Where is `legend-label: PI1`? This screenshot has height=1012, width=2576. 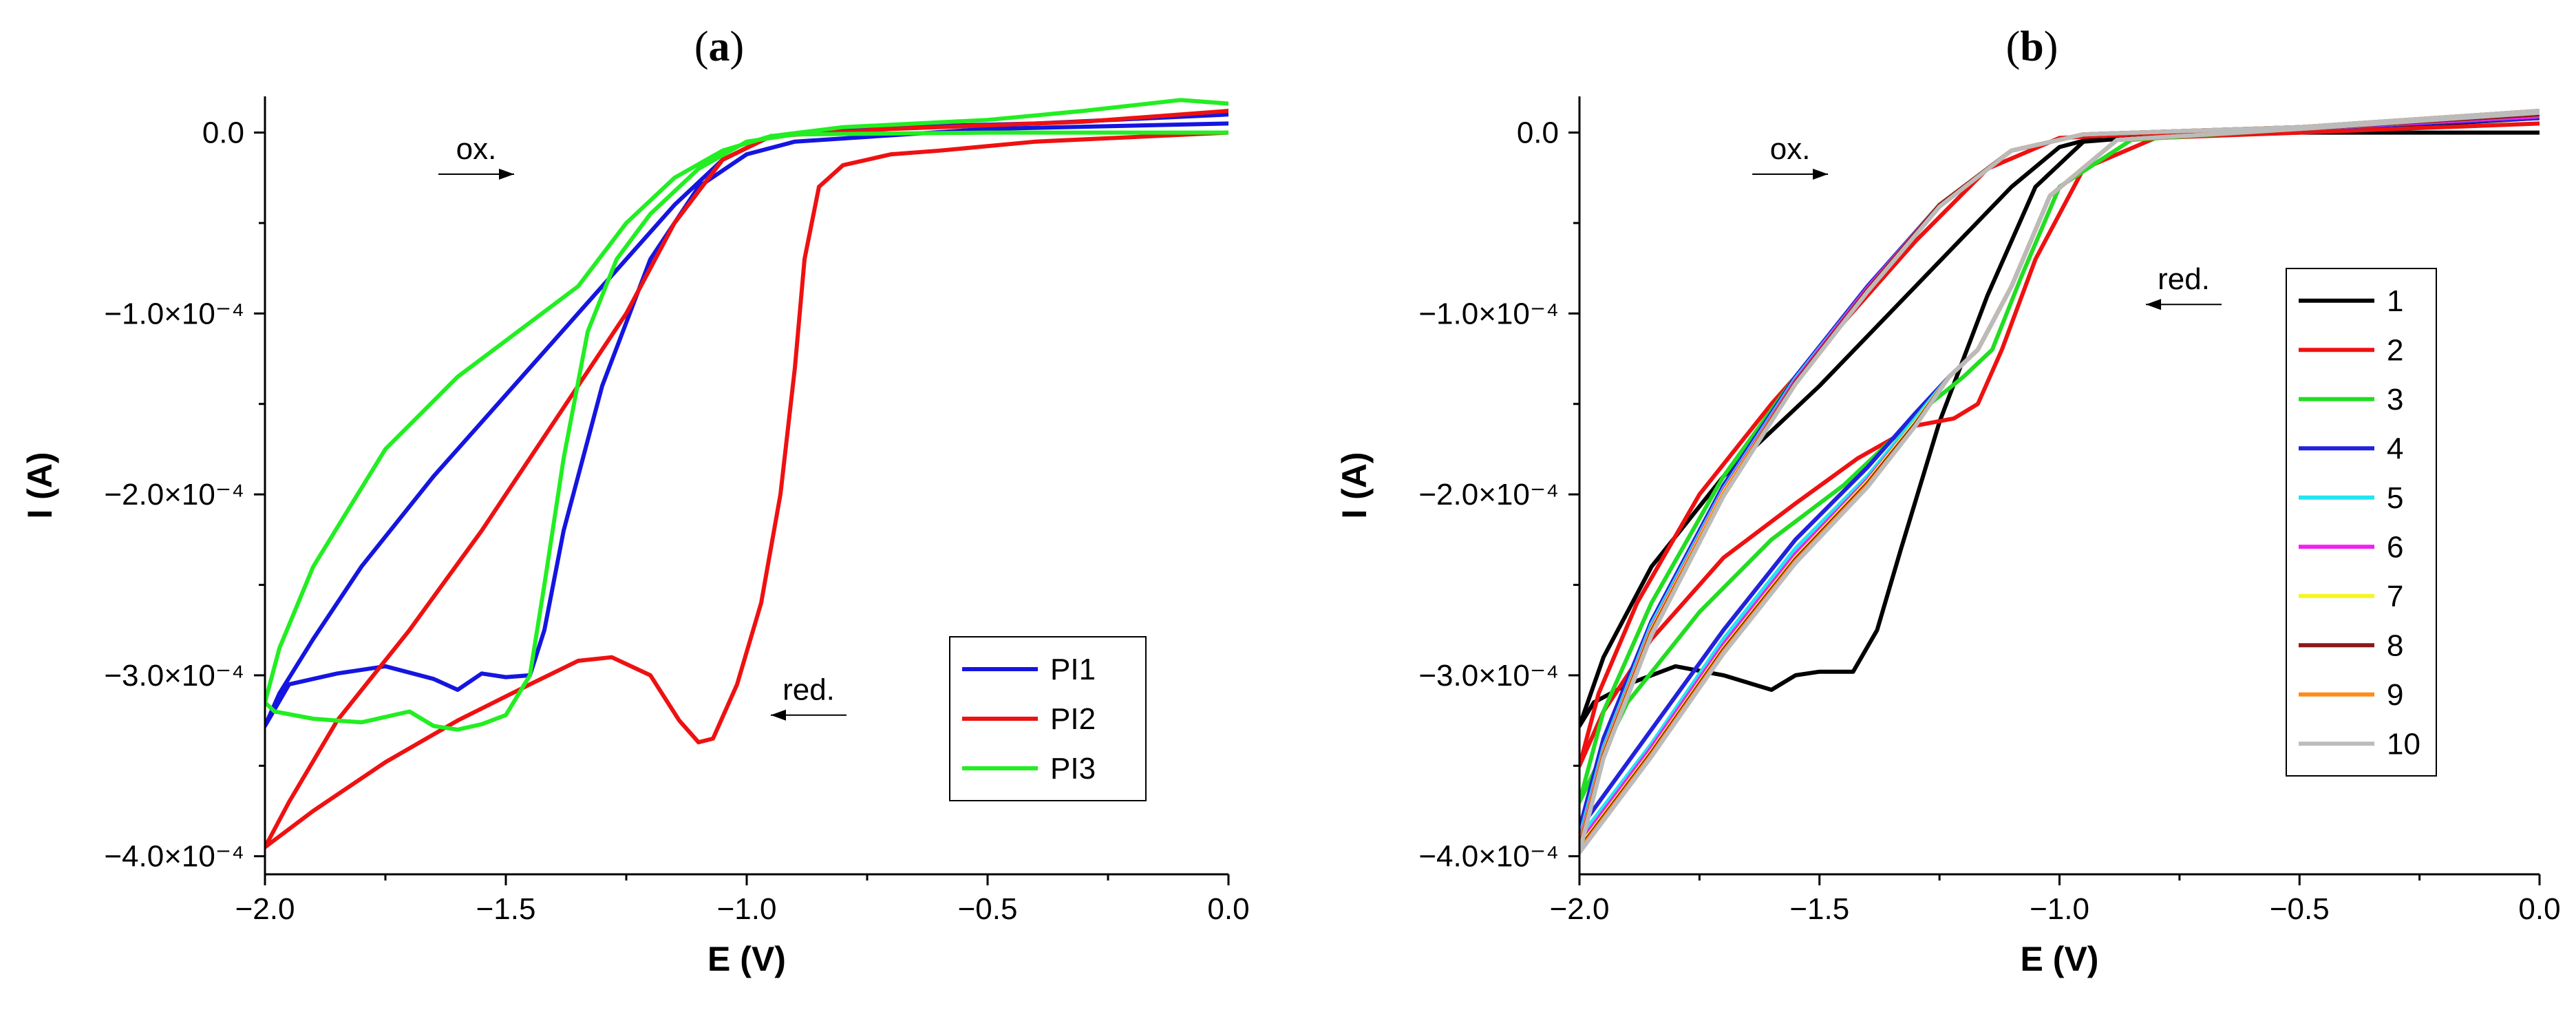 legend-label: PI1 is located at coordinates (1073, 669).